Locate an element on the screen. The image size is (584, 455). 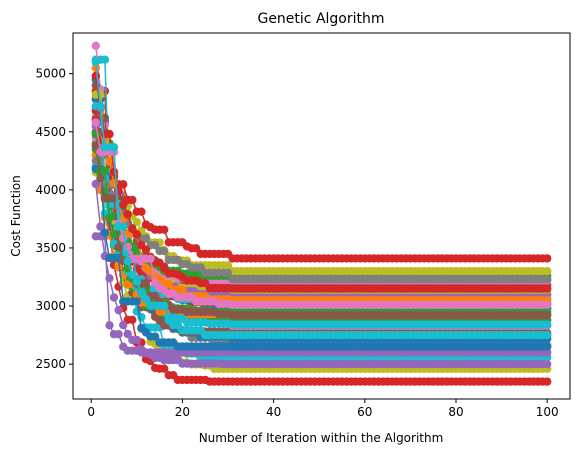
y-axis-ticks: 2500 3000 3500 4000 4500 5000 is located at coordinates (54, 219).